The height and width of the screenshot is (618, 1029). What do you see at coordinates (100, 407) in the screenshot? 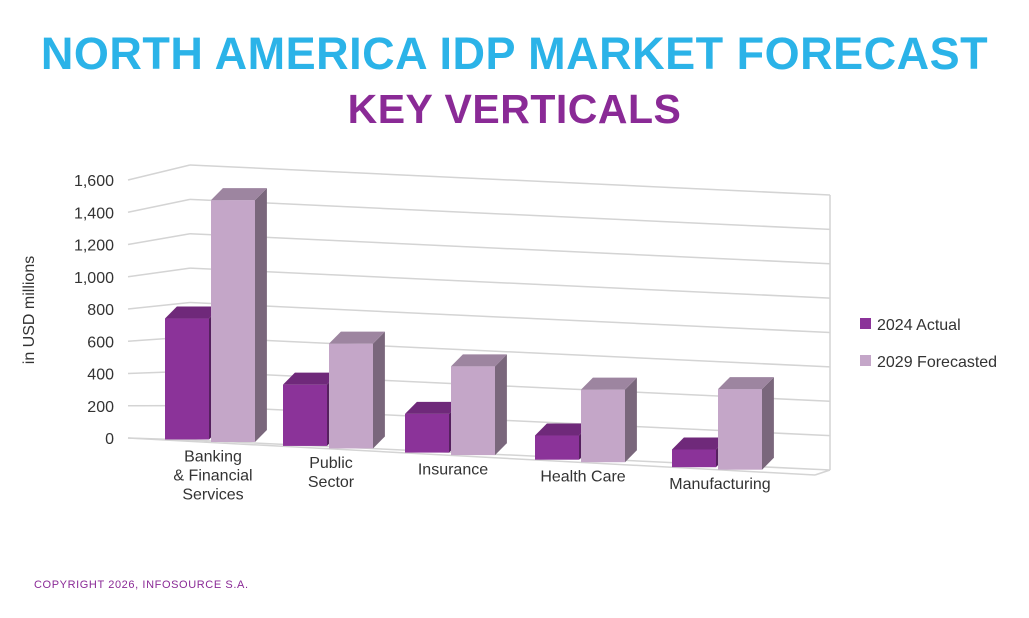
I see `y-tick-label: 200` at bounding box center [100, 407].